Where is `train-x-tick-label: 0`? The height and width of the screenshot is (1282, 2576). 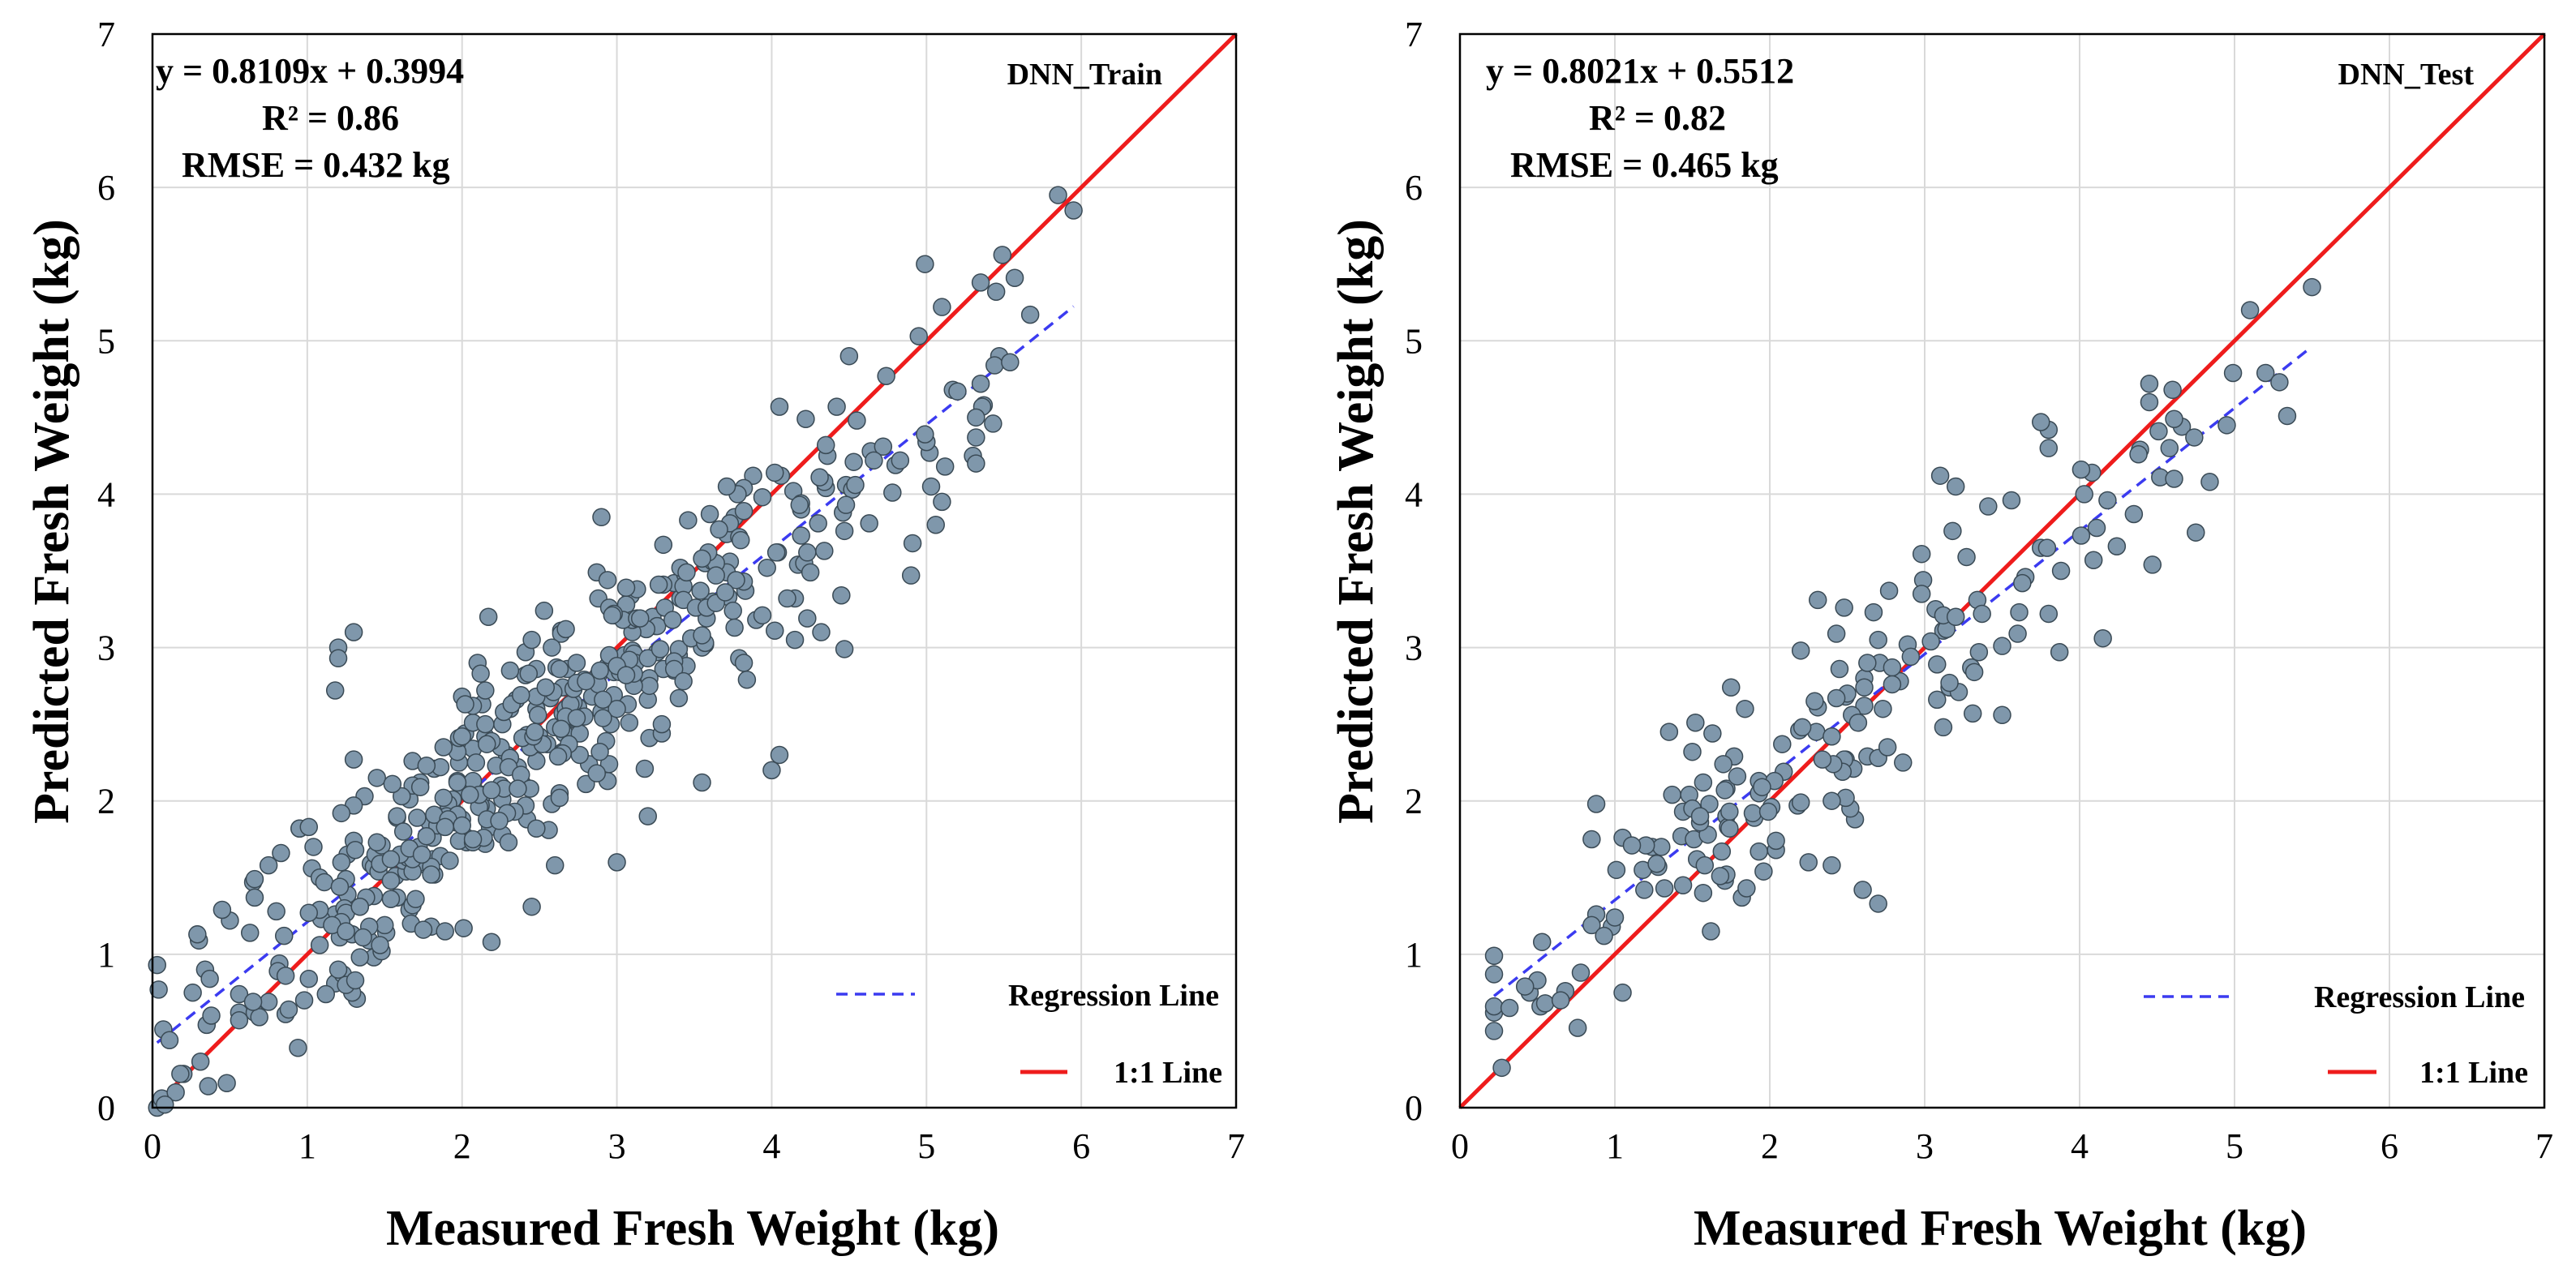
train-x-tick-label: 0 is located at coordinates (152, 1146).